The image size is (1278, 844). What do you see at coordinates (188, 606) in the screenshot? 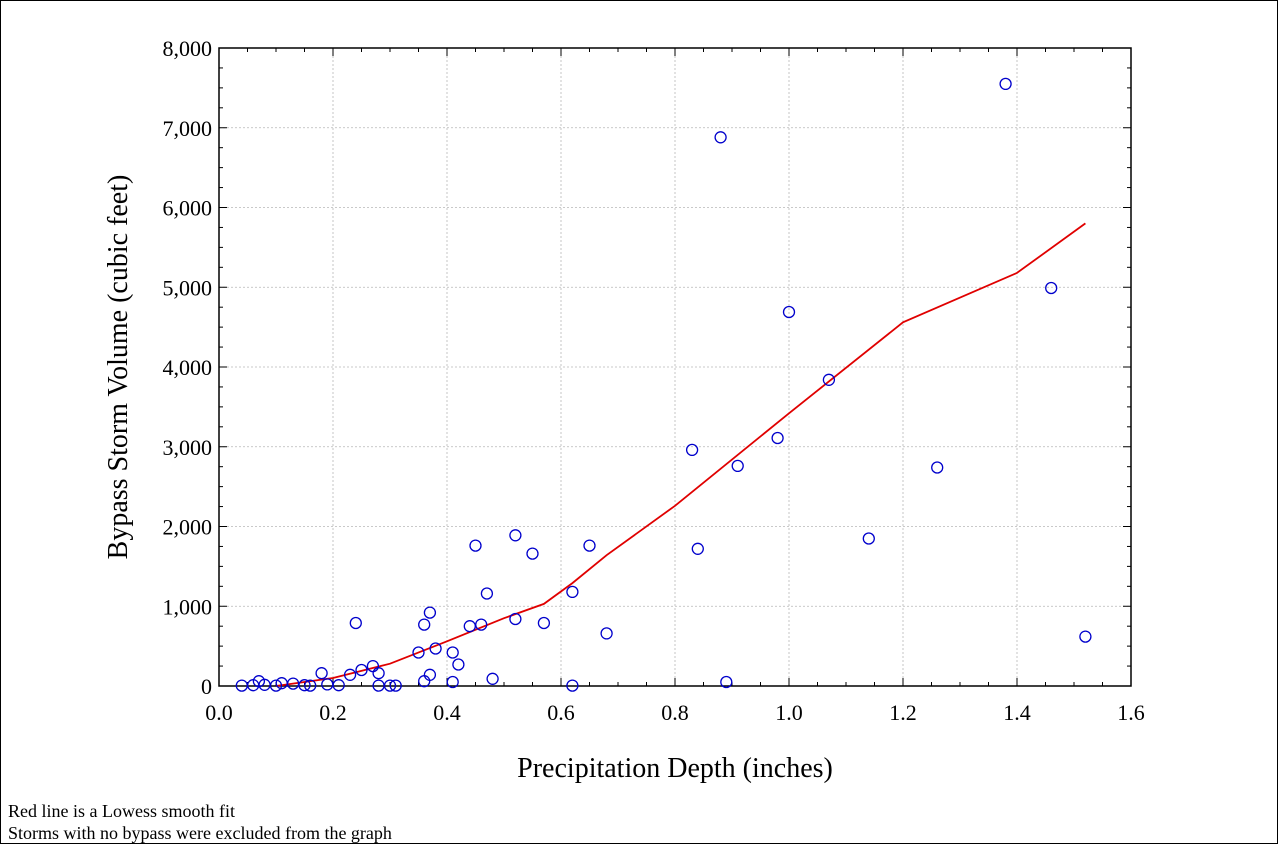
I see `y-tick-label: 1,000` at bounding box center [188, 606].